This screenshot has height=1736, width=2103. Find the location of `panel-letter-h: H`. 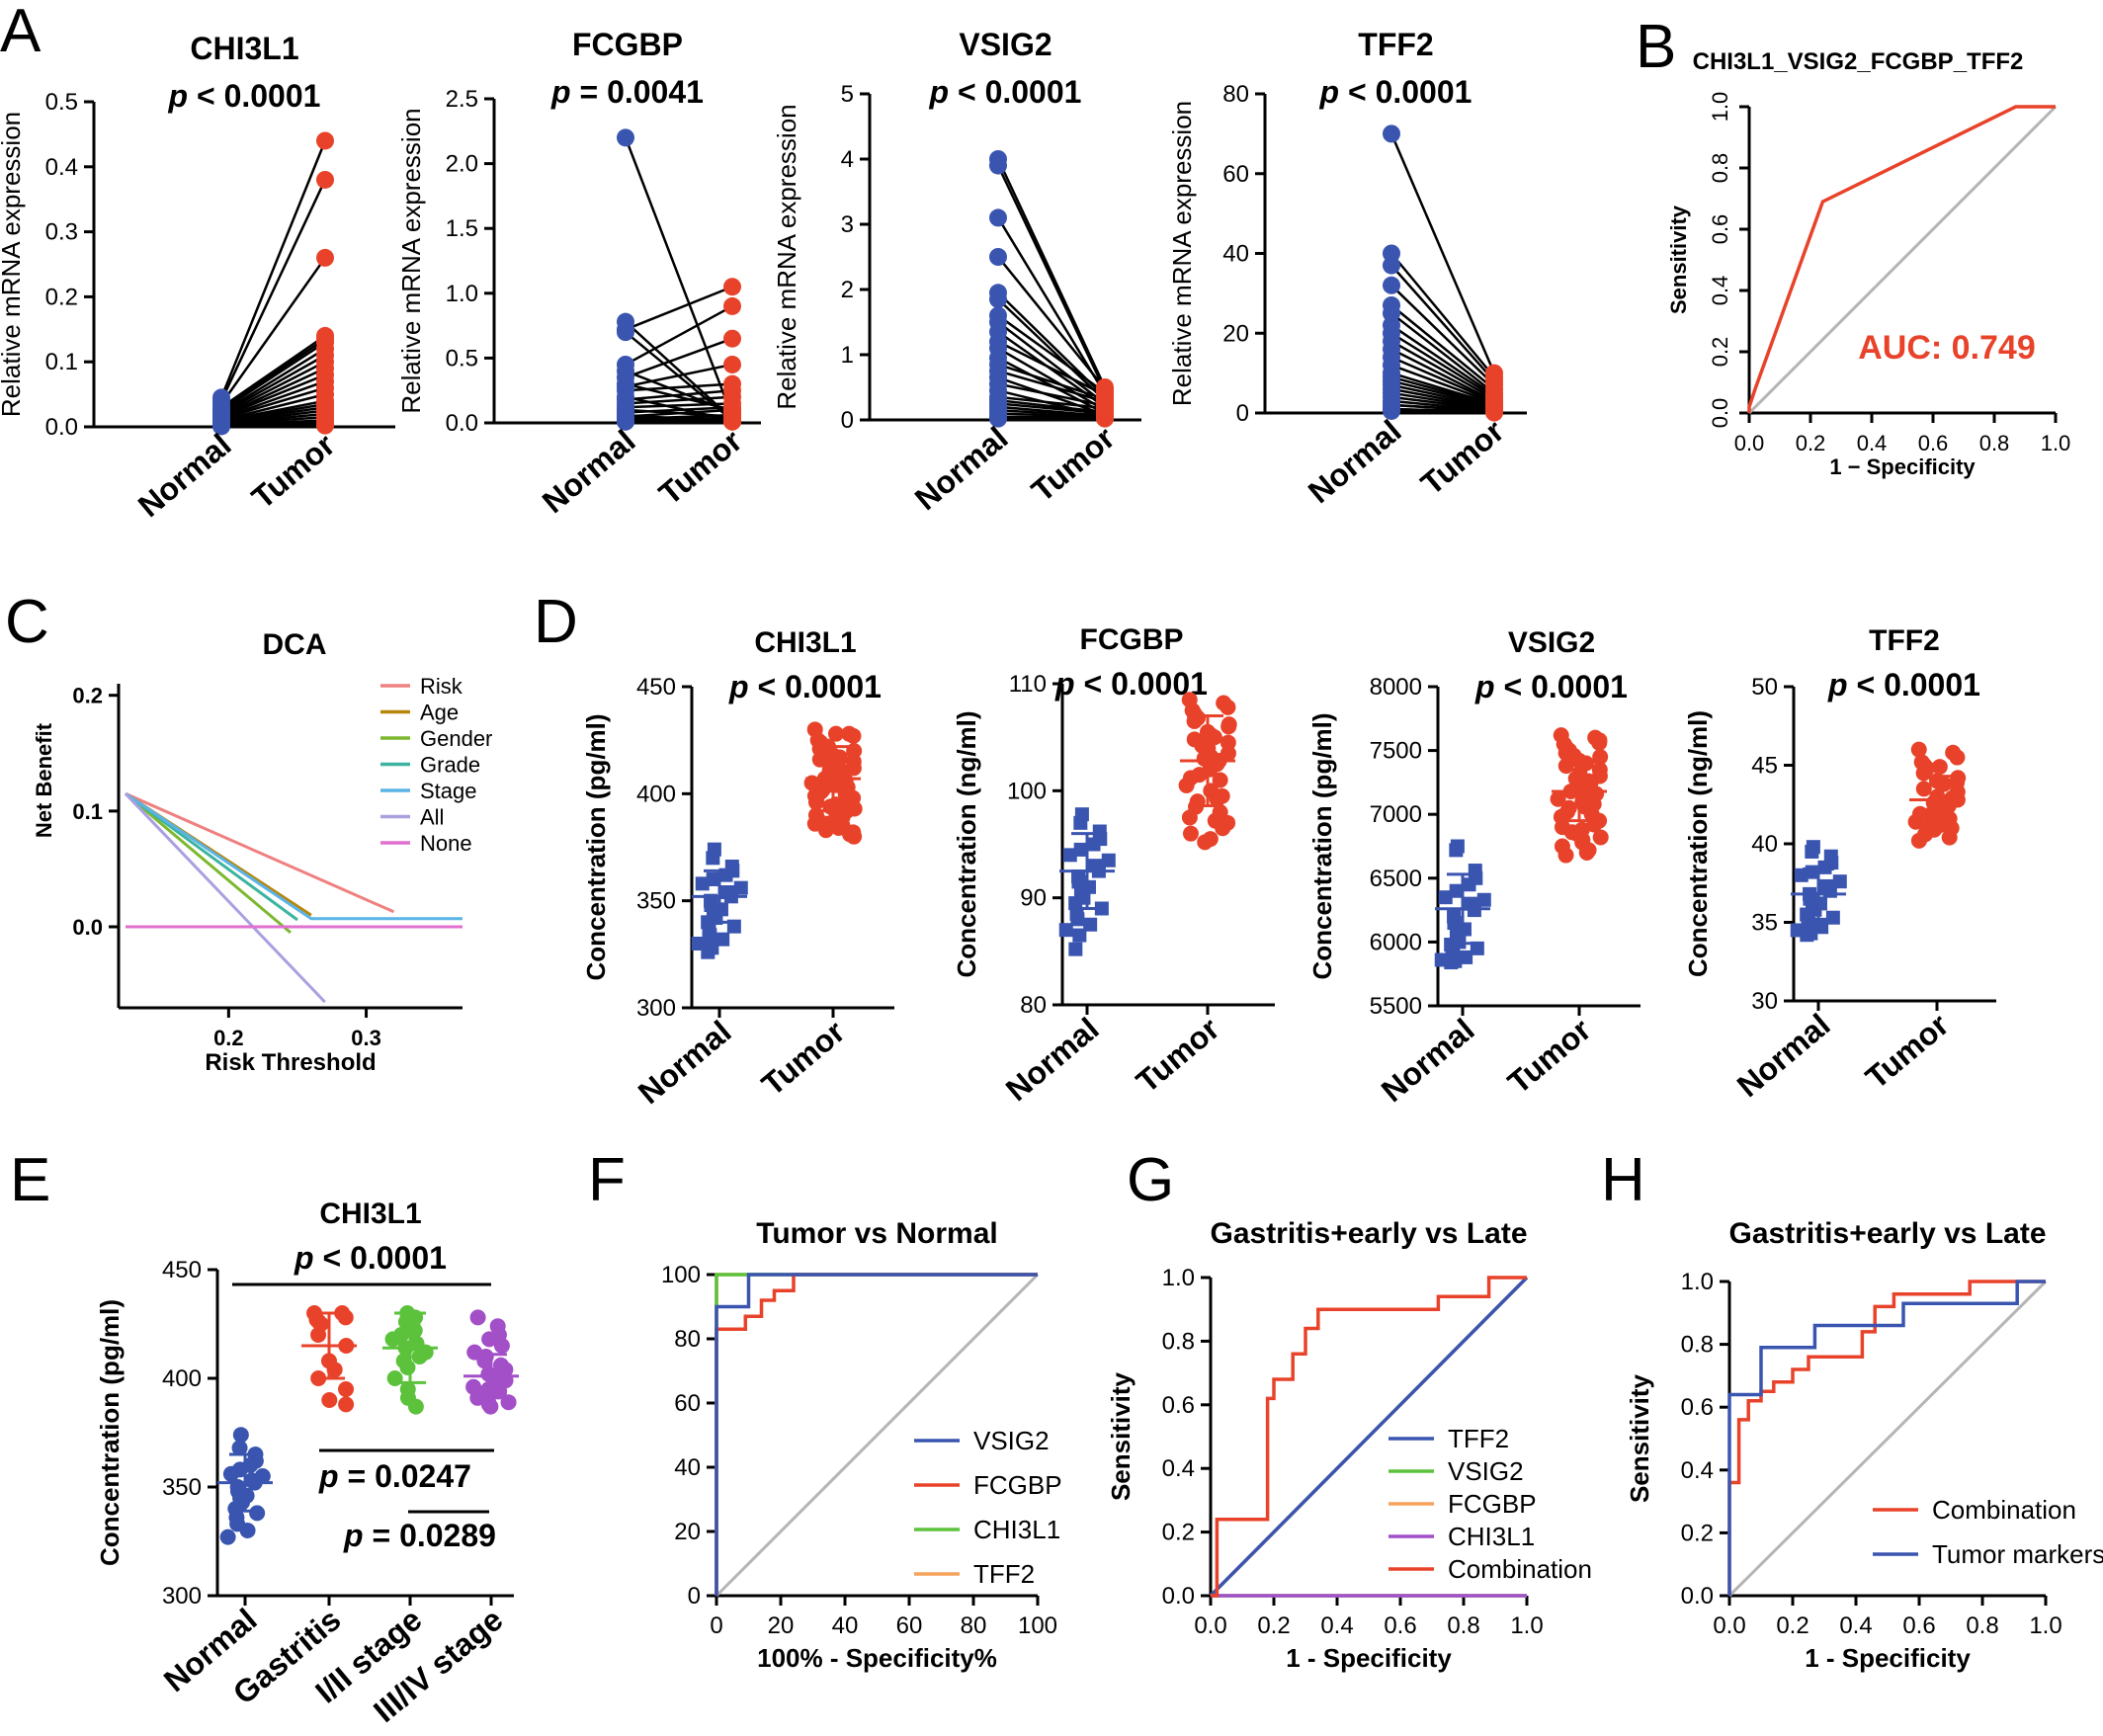

panel-letter-h: H is located at coordinates (1623, 1180).